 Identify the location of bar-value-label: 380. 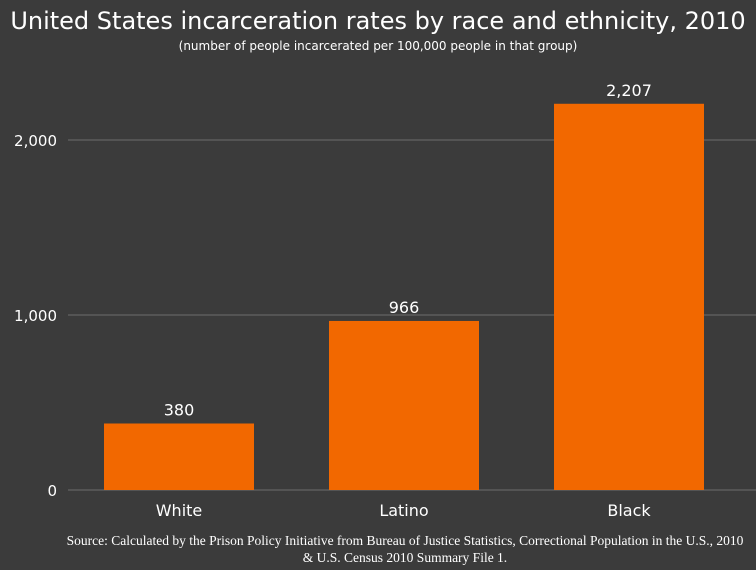
(179, 410).